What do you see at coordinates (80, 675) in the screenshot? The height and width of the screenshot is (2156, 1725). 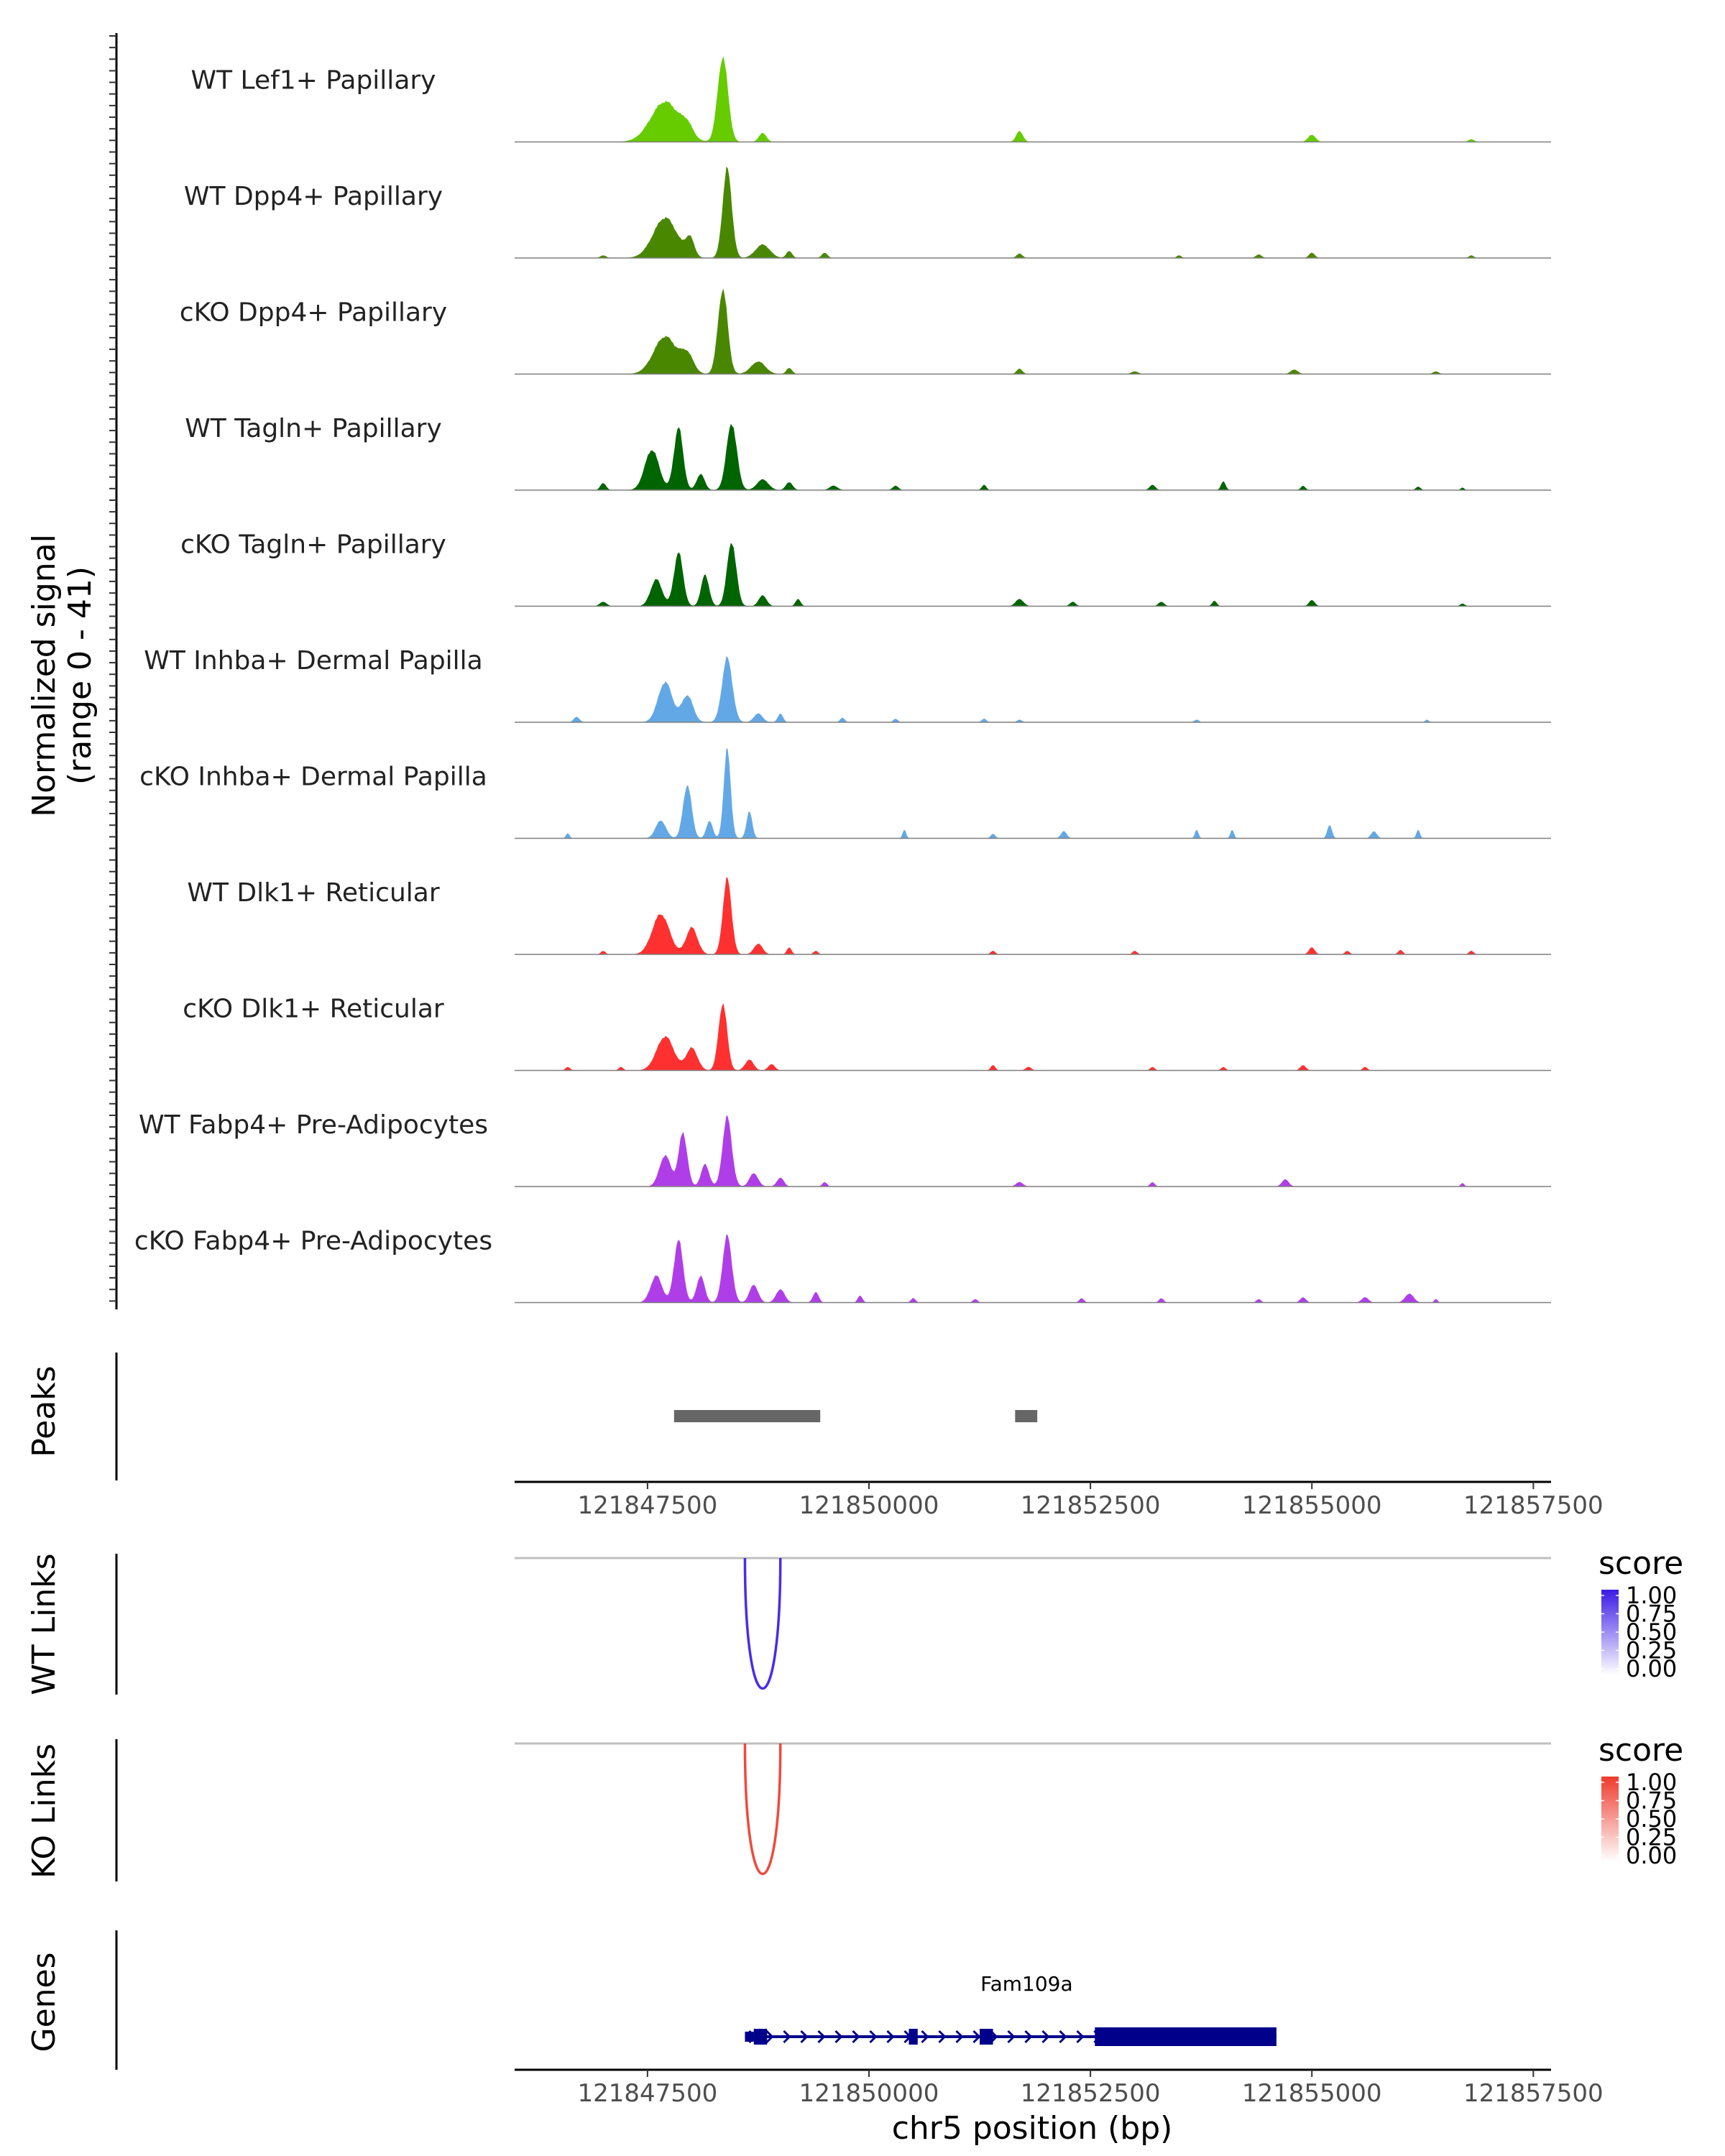 I see `coverage-ylabel-line2: (range 0 - 41)` at bounding box center [80, 675].